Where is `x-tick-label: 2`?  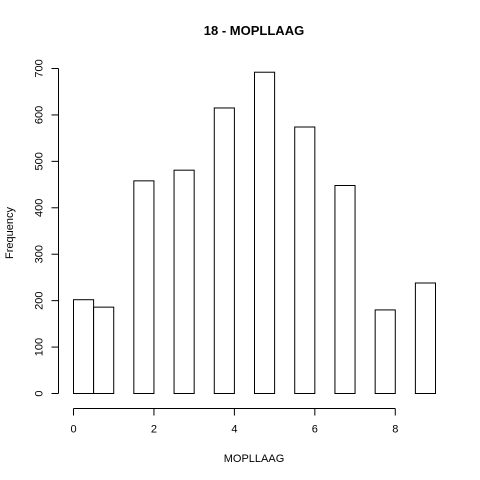 x-tick-label: 2 is located at coordinates (154, 430).